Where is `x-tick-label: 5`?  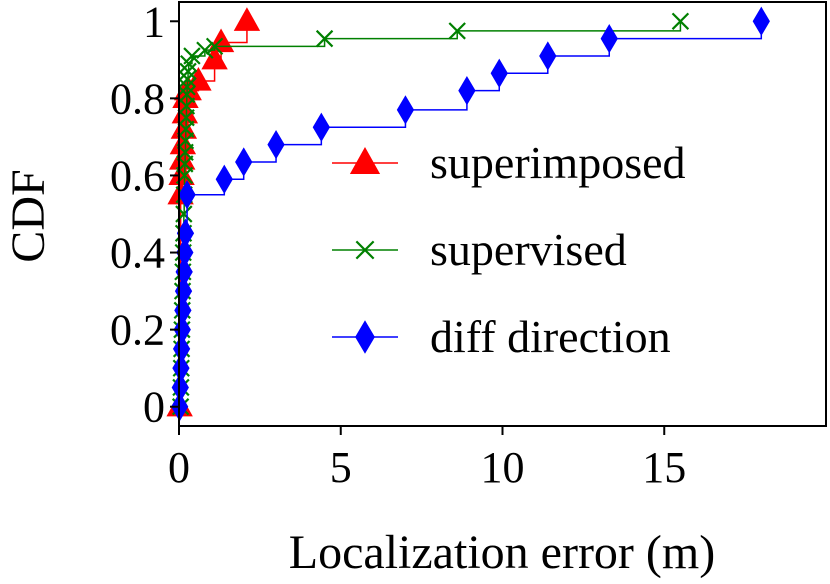
x-tick-label: 5 is located at coordinates (341, 467).